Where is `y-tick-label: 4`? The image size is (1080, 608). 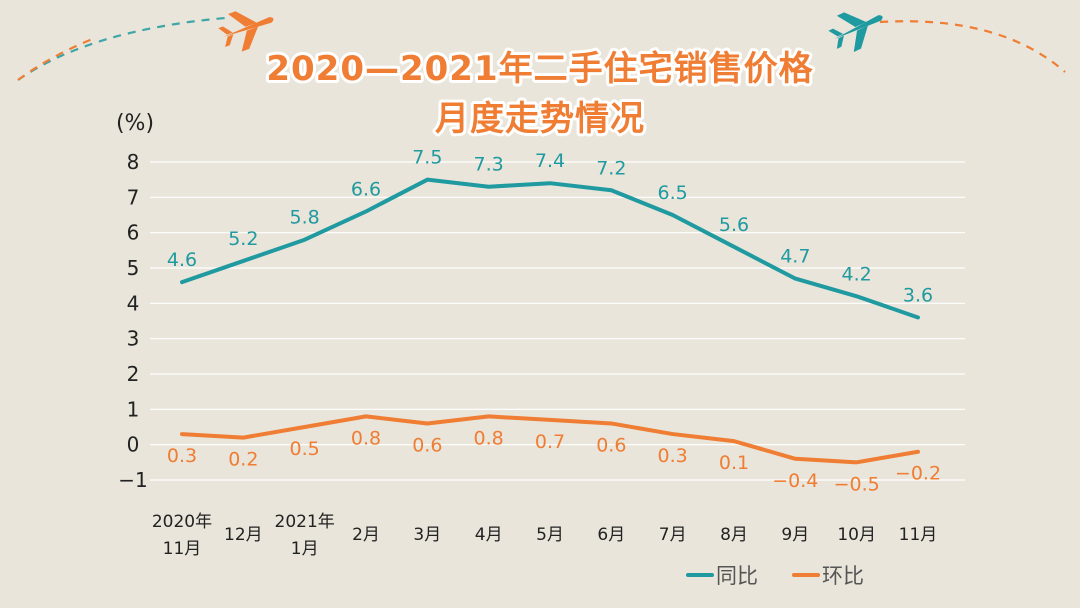 y-tick-label: 4 is located at coordinates (133, 303).